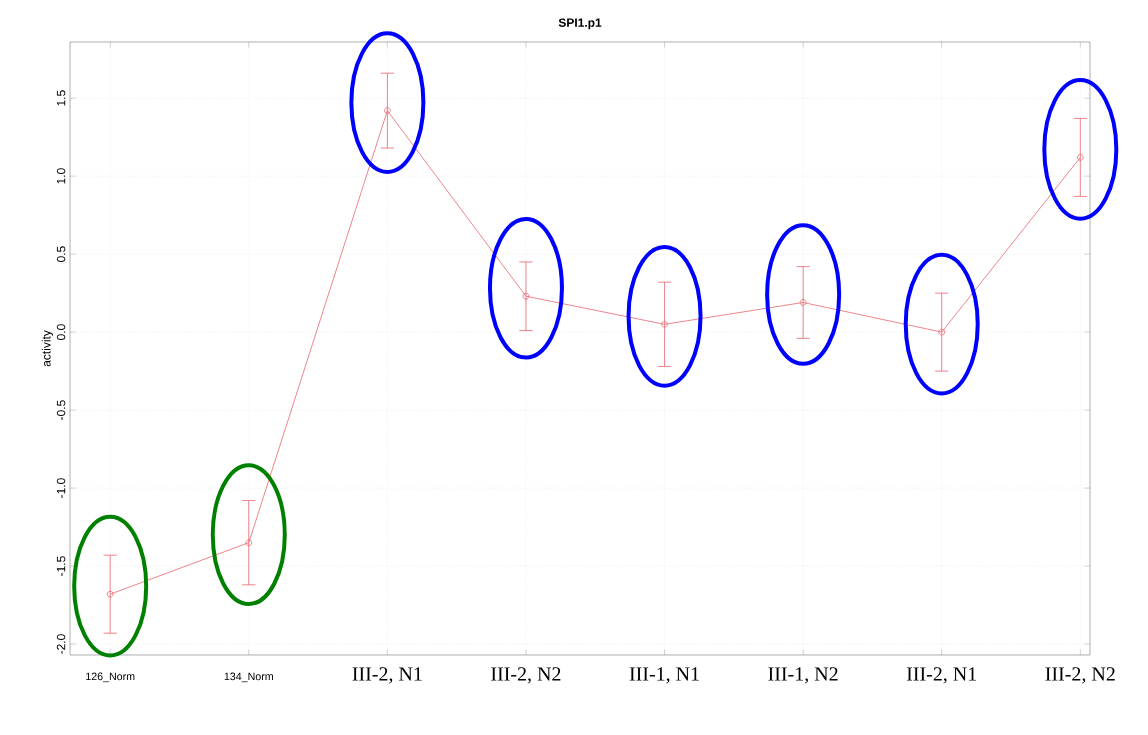 Image resolution: width=1148 pixels, height=735 pixels. Describe the element at coordinates (248, 677) in the screenshot. I see `x-tick-label: 134_Norm` at that location.